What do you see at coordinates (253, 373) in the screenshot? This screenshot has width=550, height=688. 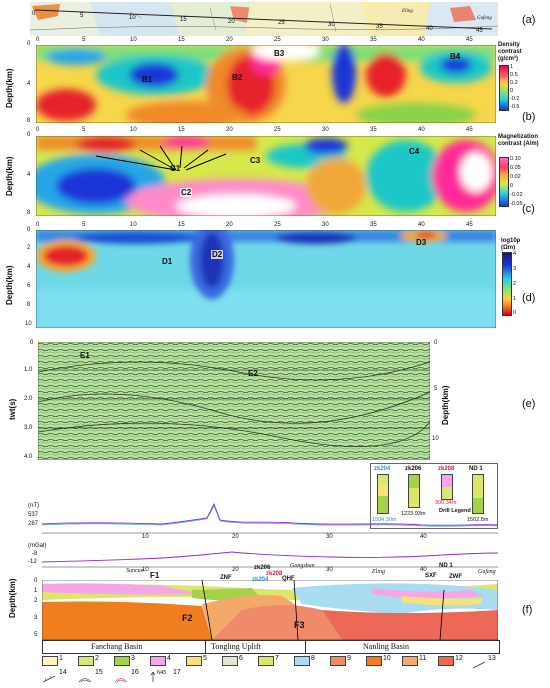 I see `label-e2: E2` at bounding box center [253, 373].